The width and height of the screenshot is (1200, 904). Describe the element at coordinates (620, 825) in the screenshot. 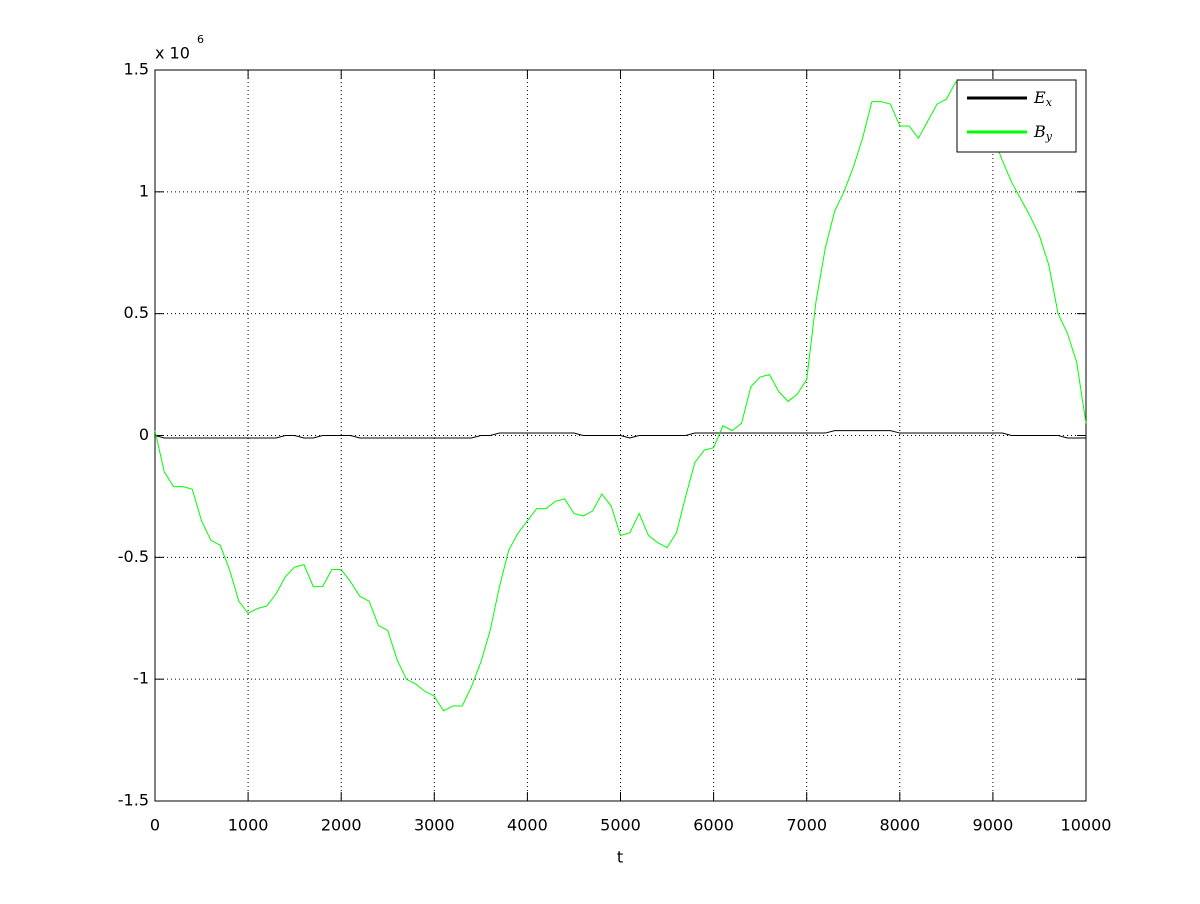

I see `x-tick-label: 5000` at that location.